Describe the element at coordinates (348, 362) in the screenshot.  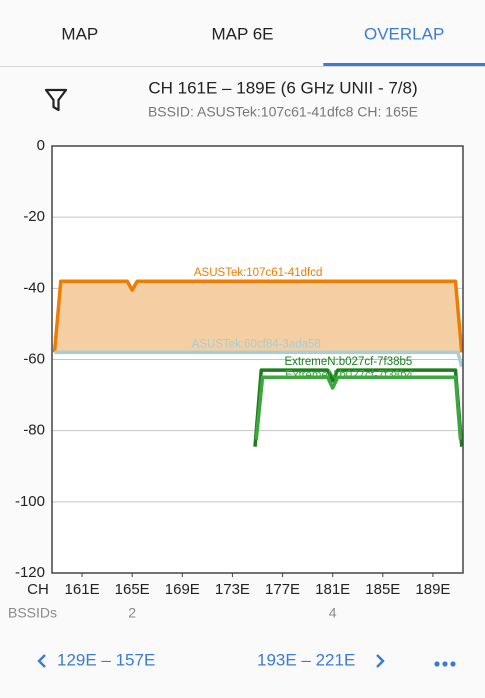
I see `series-label: ExtremeN:b027cf-7f38b5` at that location.